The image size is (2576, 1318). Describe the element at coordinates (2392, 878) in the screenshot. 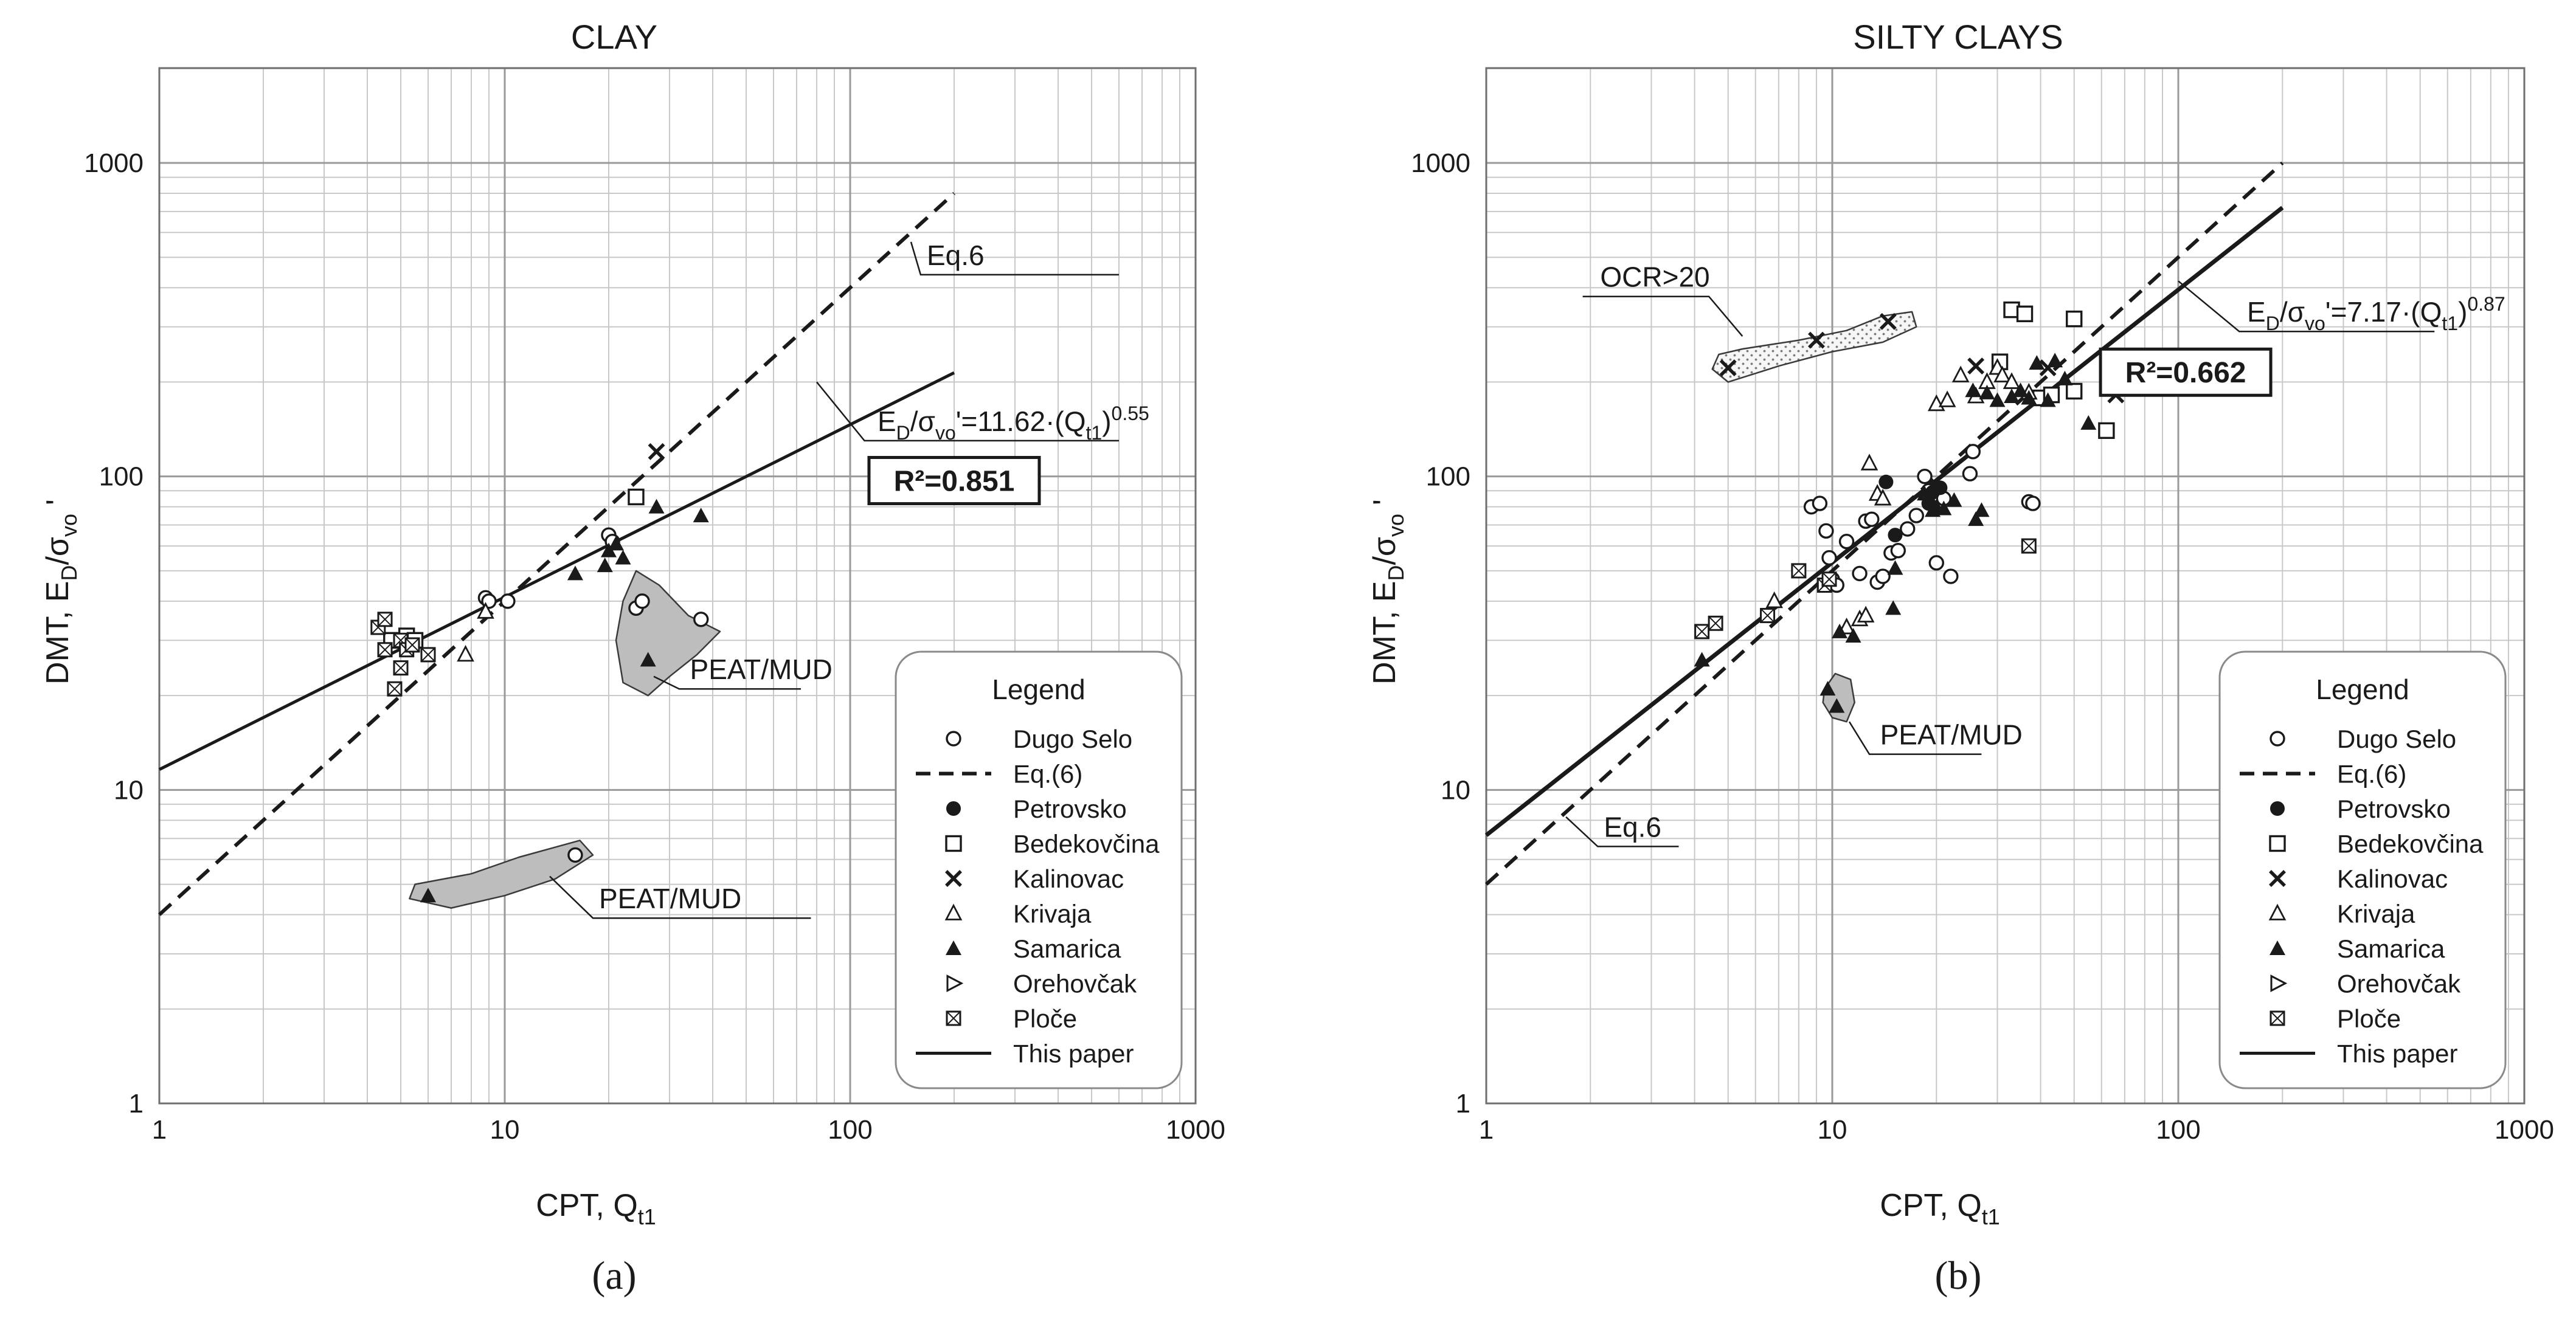

I see `panel-b-legend-label-kalinovac: Kalinovac` at that location.